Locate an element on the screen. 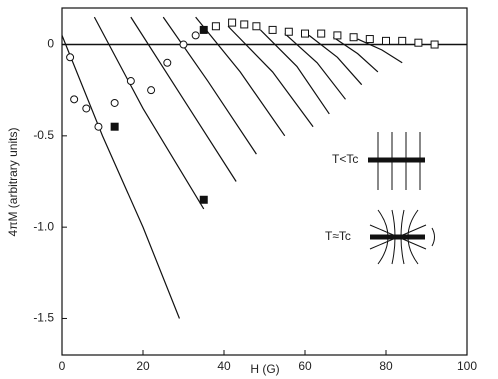  x-tick-label: 60 is located at coordinates (305, 366).